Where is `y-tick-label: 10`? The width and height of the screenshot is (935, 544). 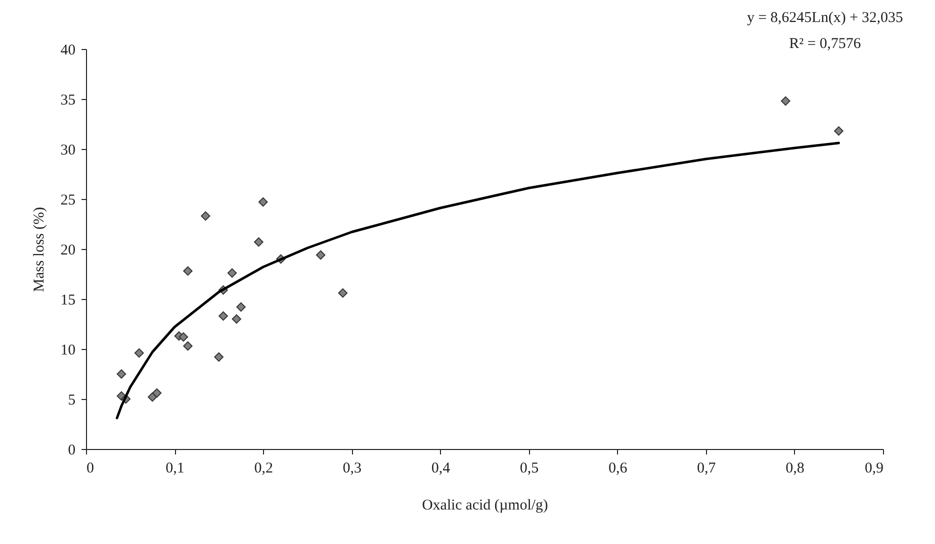 y-tick-label: 10 is located at coordinates (68, 350).